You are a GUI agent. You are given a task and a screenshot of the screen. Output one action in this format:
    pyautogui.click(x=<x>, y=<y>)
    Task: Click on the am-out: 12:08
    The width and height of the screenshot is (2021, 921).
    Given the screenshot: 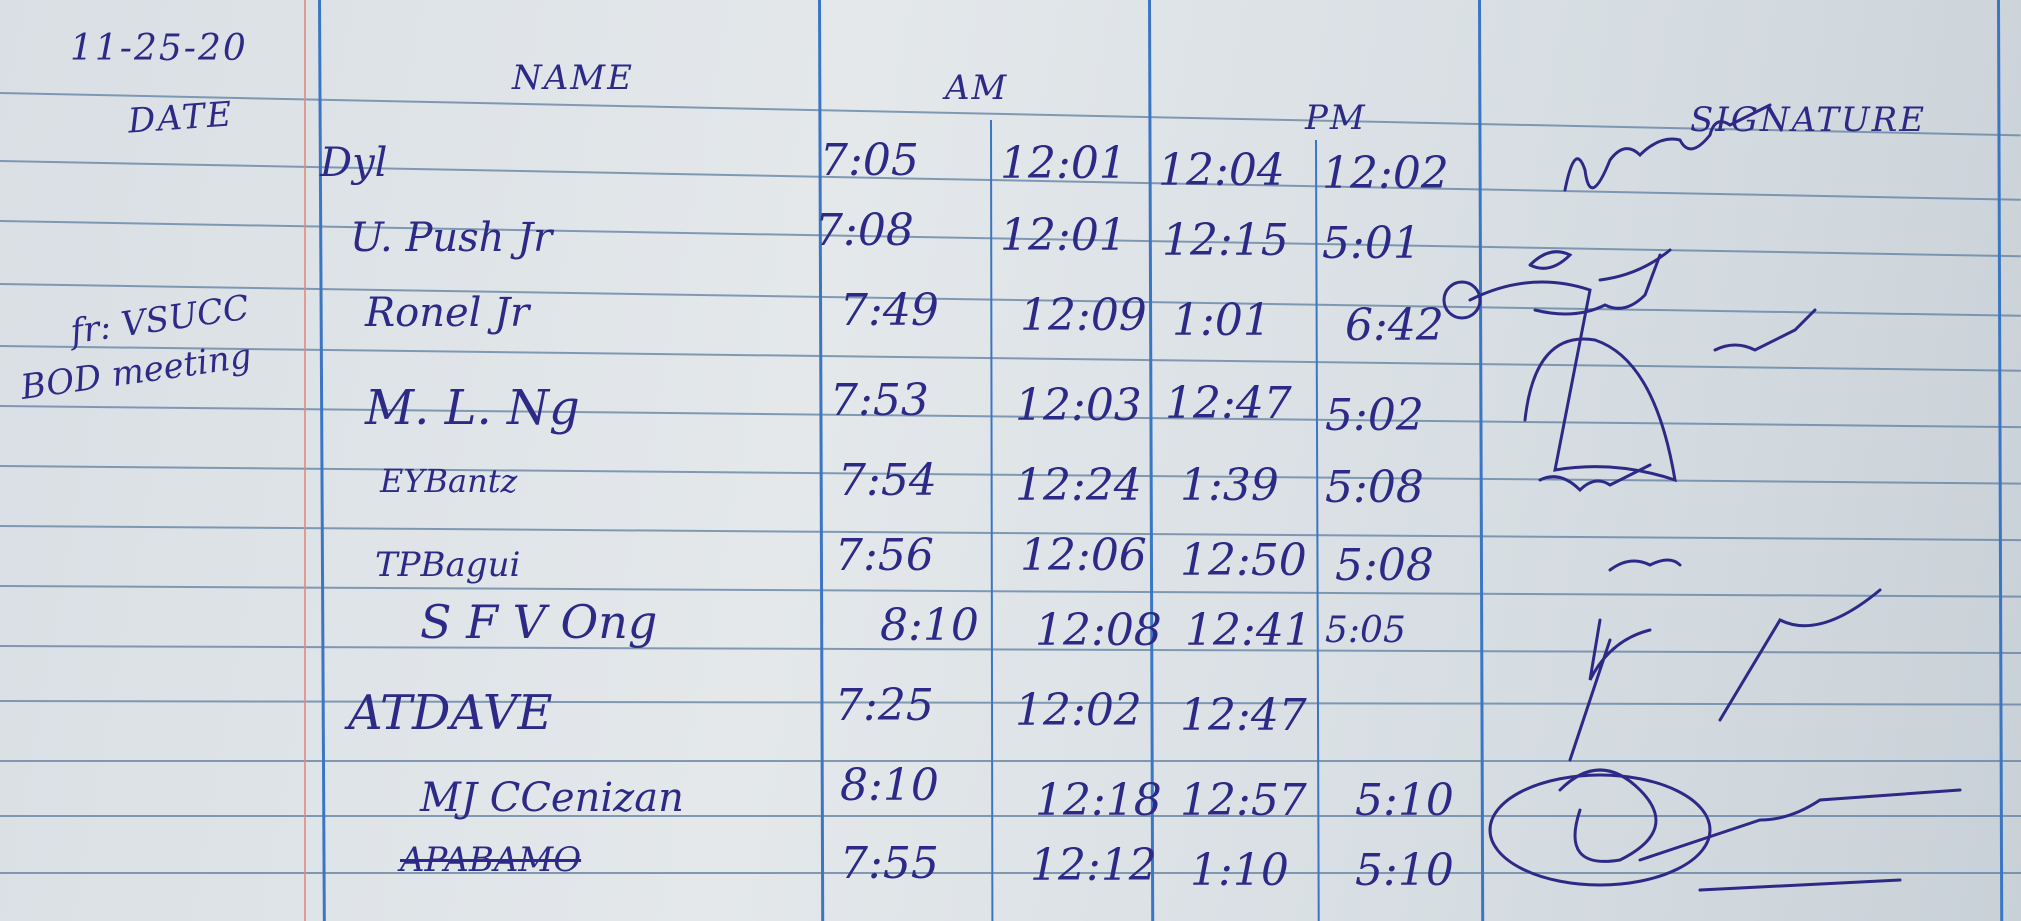 What is the action you would take?
    pyautogui.click(x=1098, y=630)
    